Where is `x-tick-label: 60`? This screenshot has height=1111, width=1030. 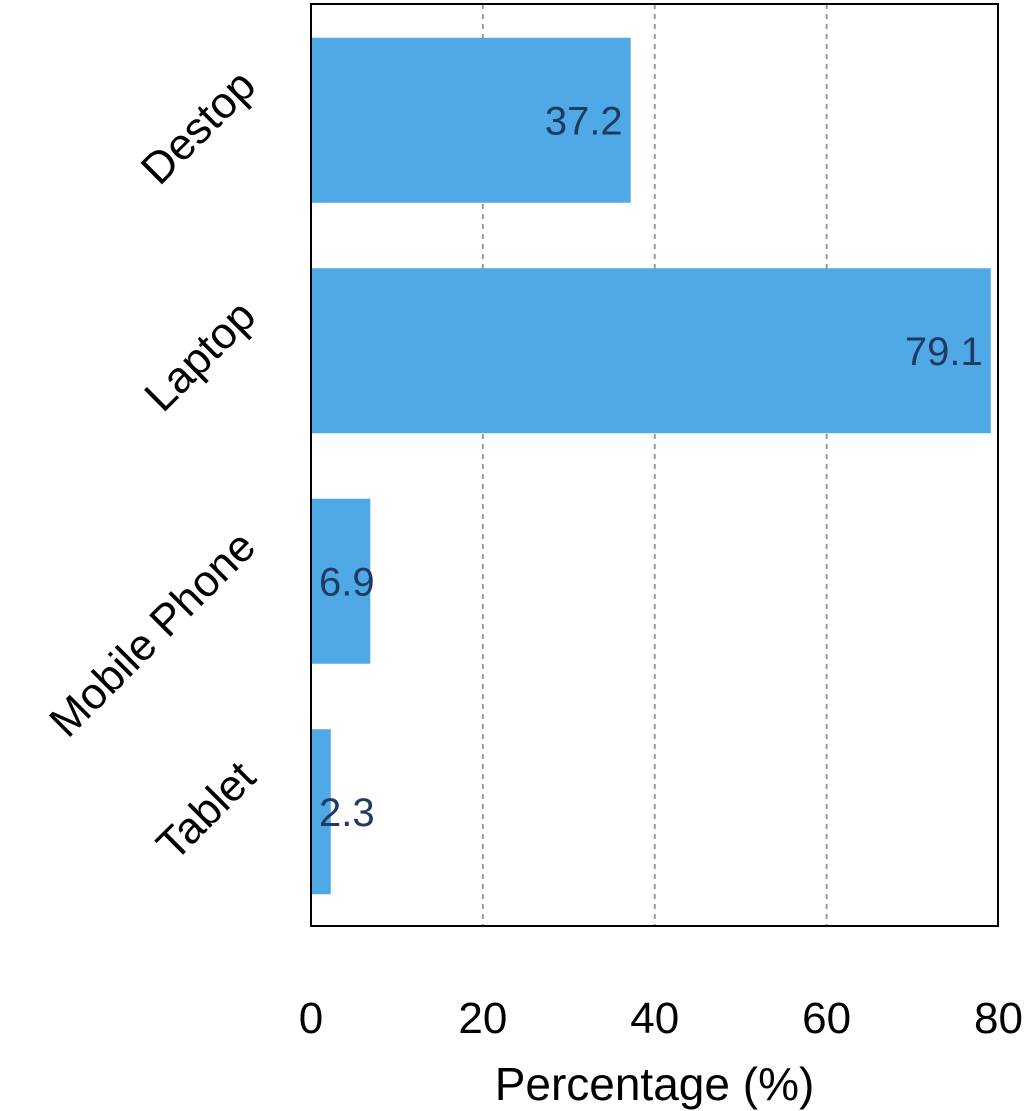
x-tick-label: 60 is located at coordinates (826, 1018).